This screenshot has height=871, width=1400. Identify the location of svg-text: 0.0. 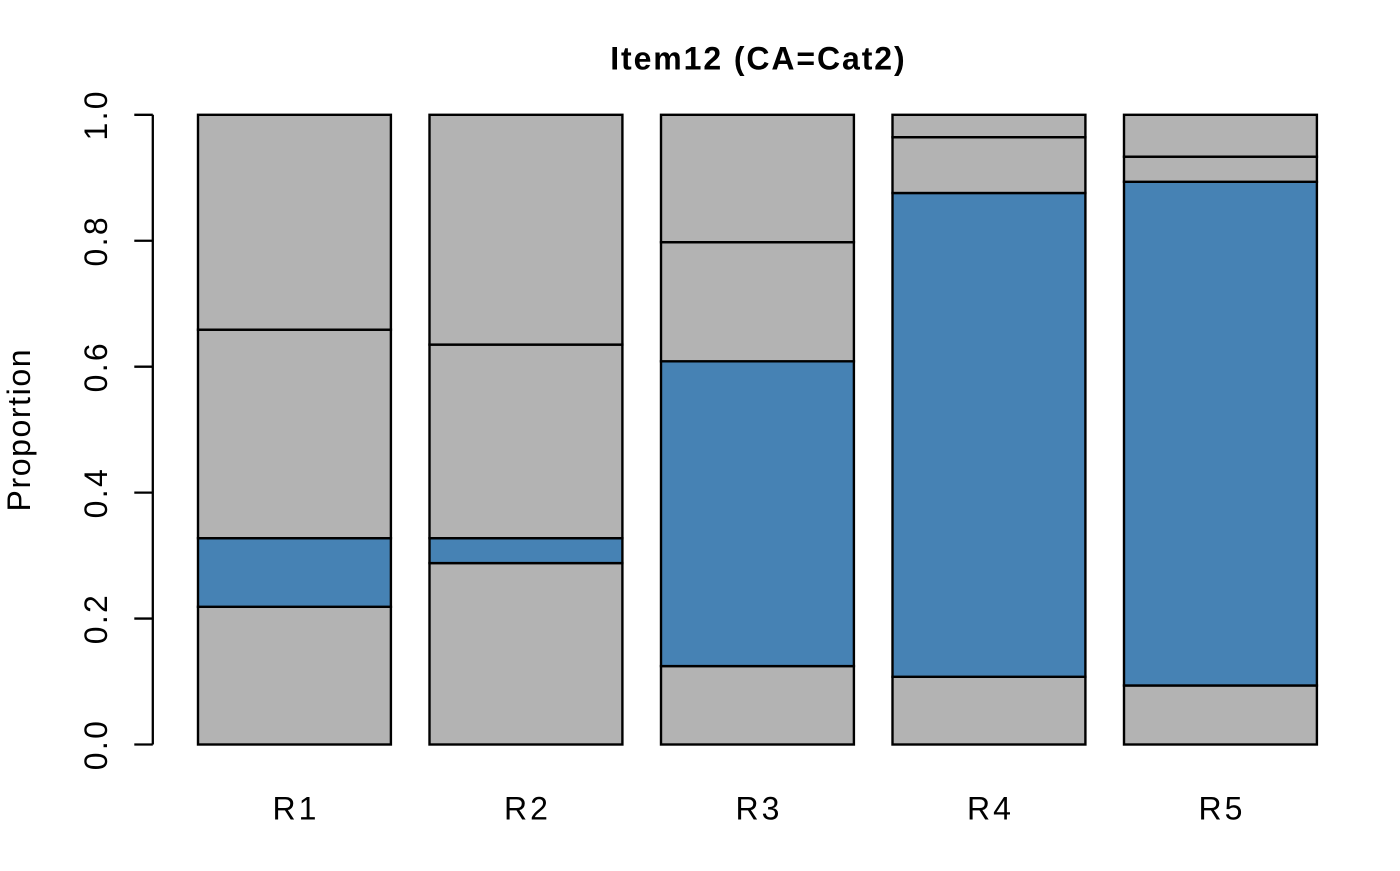
(96, 744).